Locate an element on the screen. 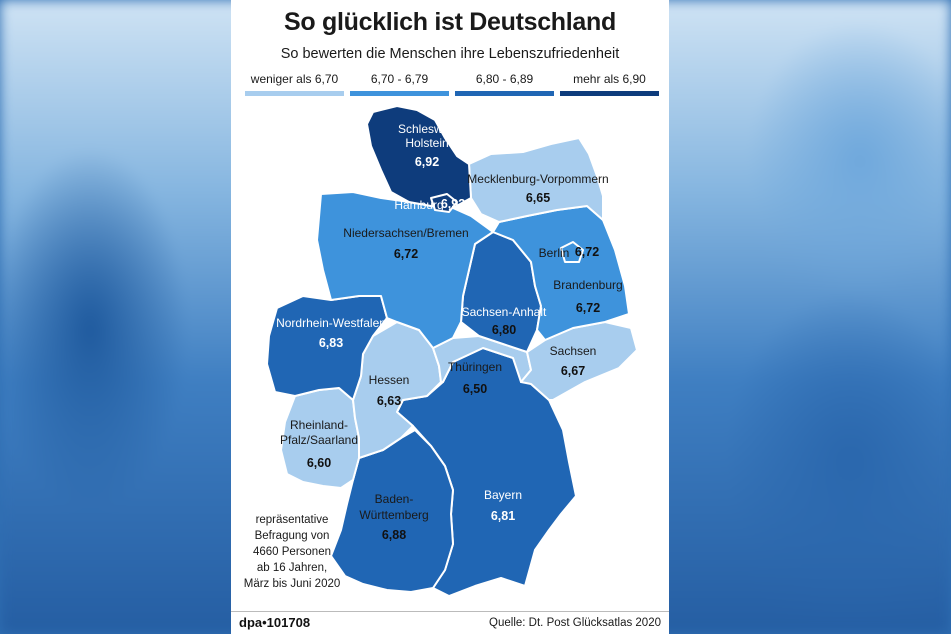 This screenshot has height=634, width=951. value-sachsen: 6,67 is located at coordinates (573, 371).